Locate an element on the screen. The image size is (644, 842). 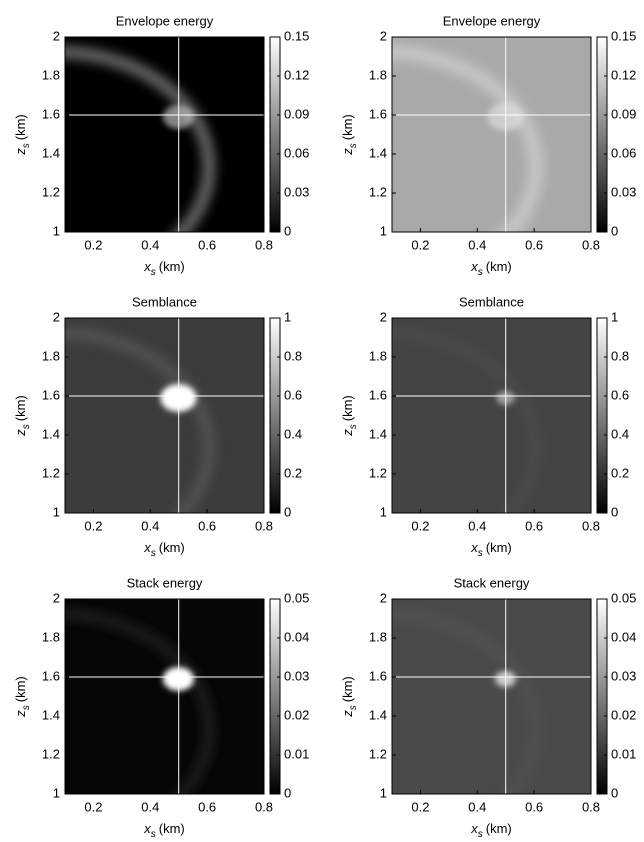
y-tick-label: 1.4 is located at coordinates (378, 714).